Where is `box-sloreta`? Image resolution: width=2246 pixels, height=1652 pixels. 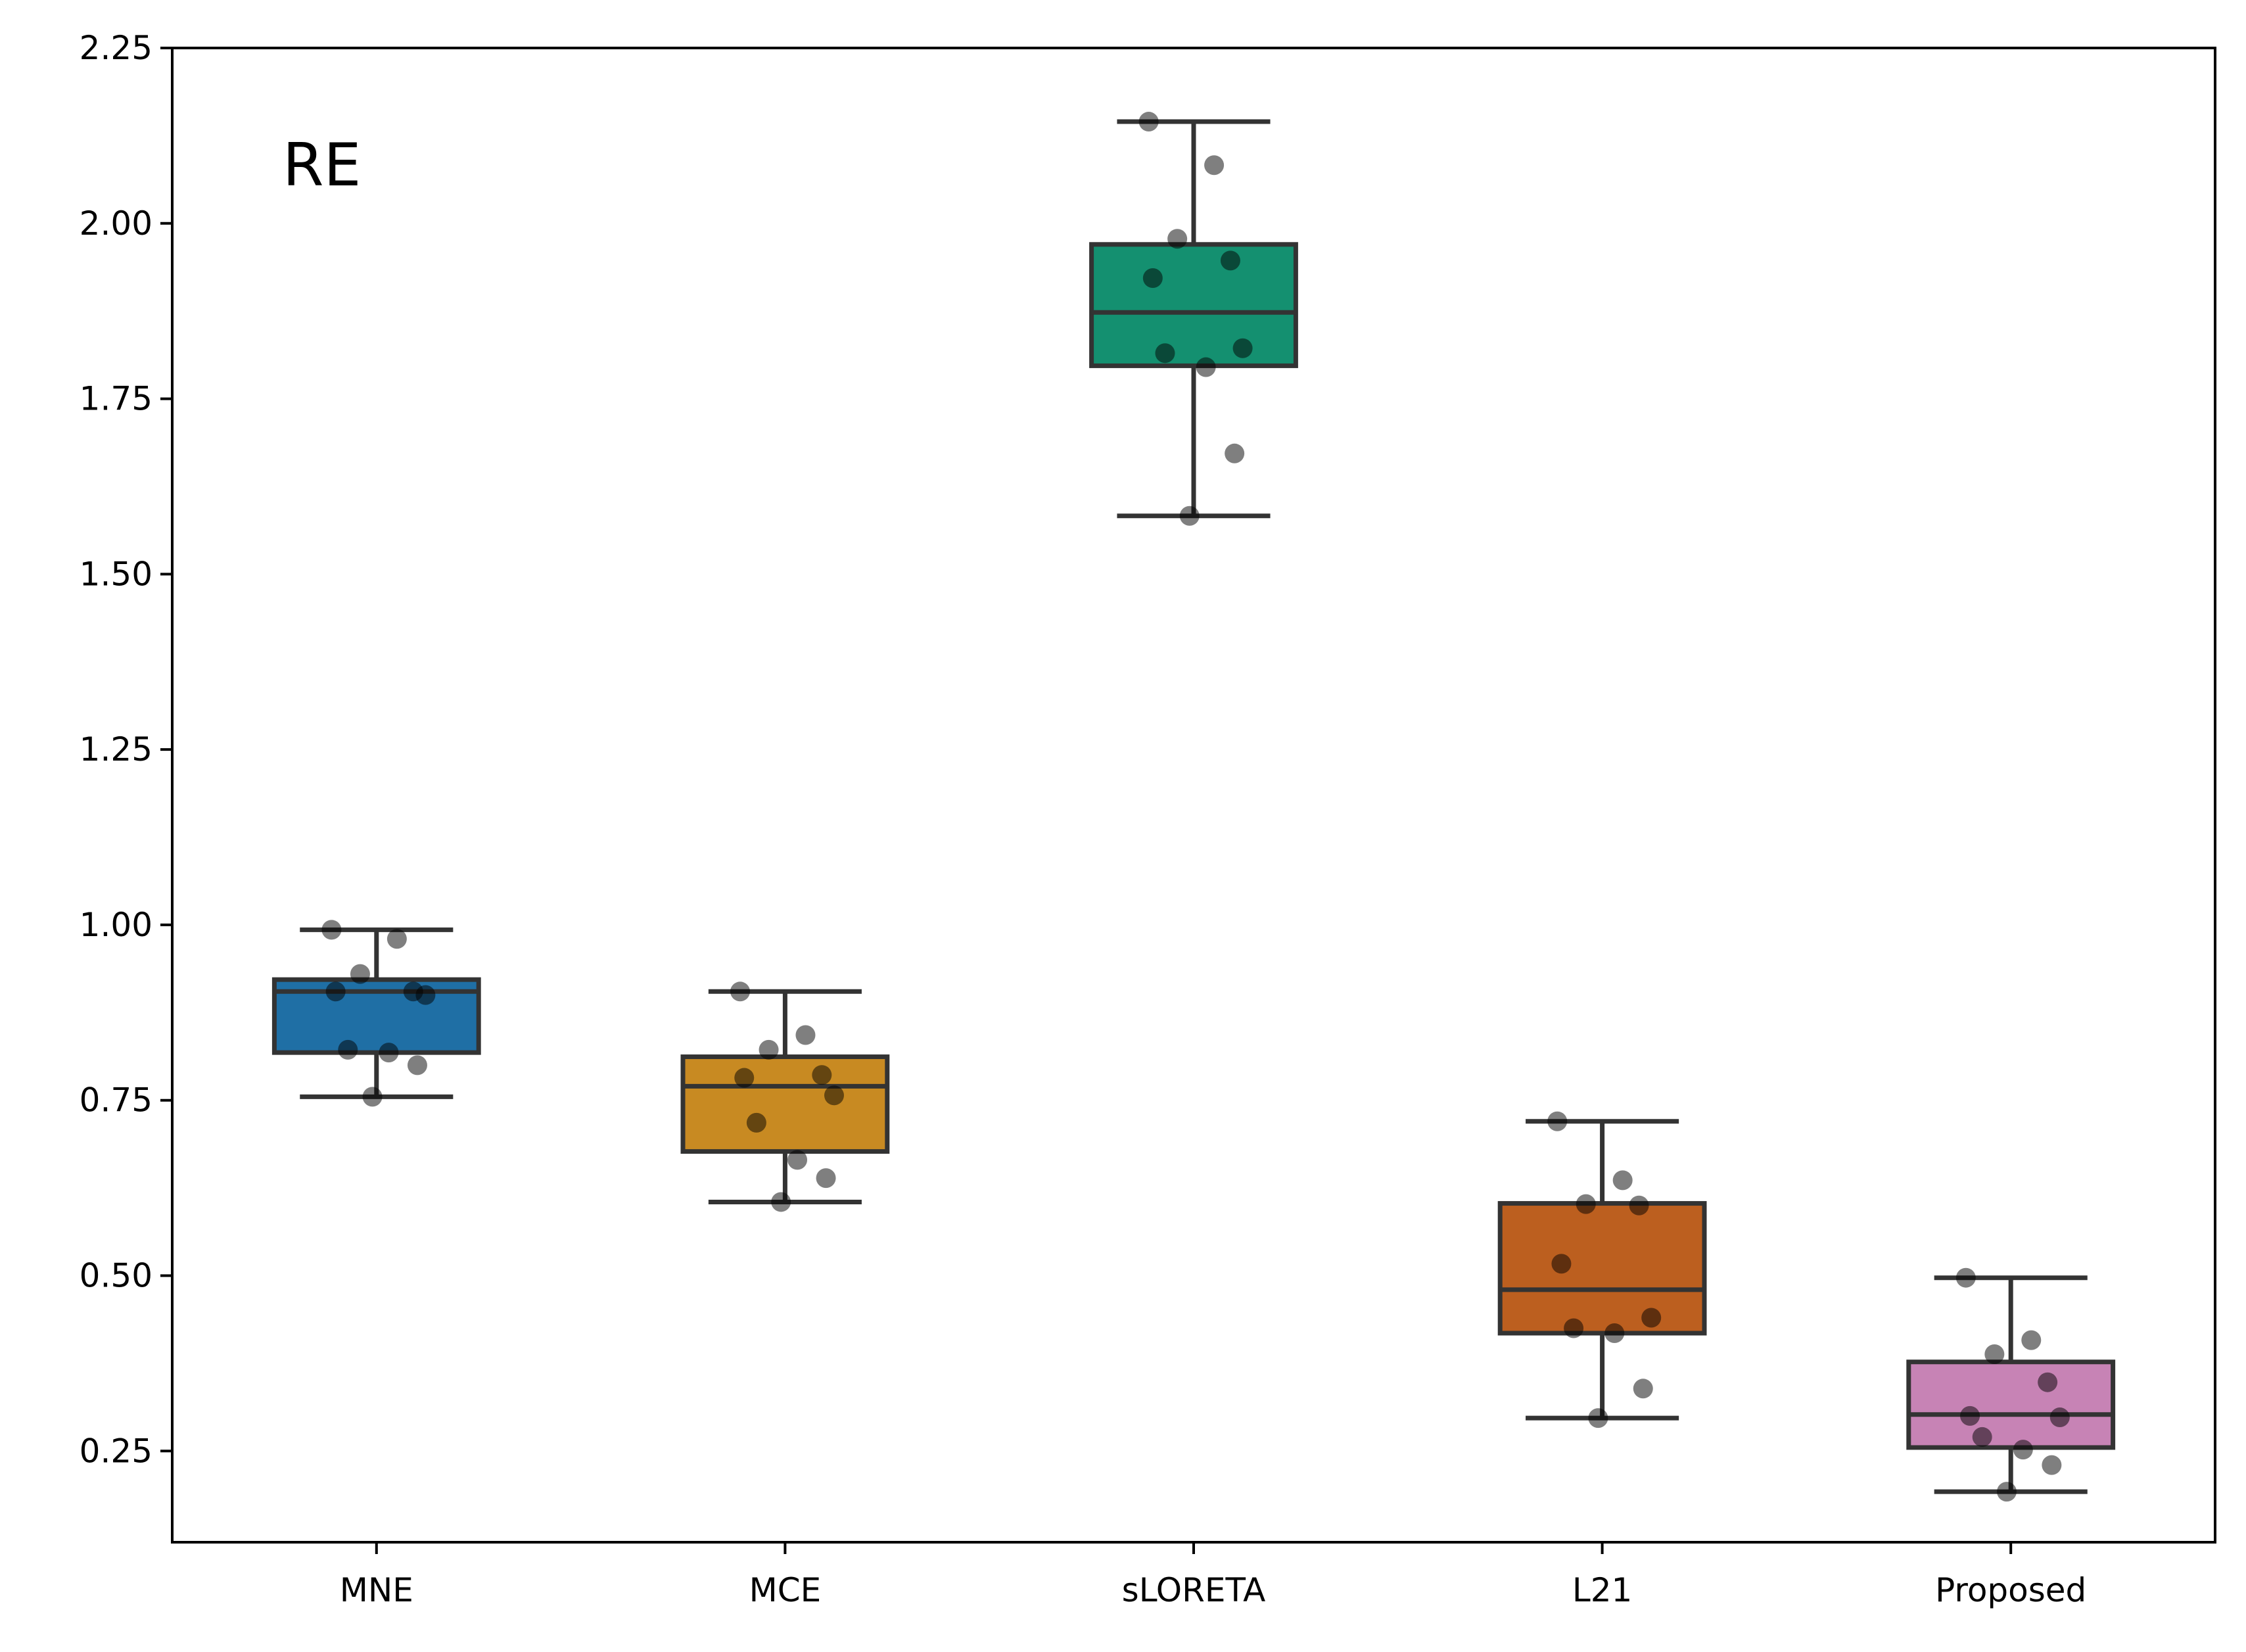
box-sloreta is located at coordinates (1193, 319).